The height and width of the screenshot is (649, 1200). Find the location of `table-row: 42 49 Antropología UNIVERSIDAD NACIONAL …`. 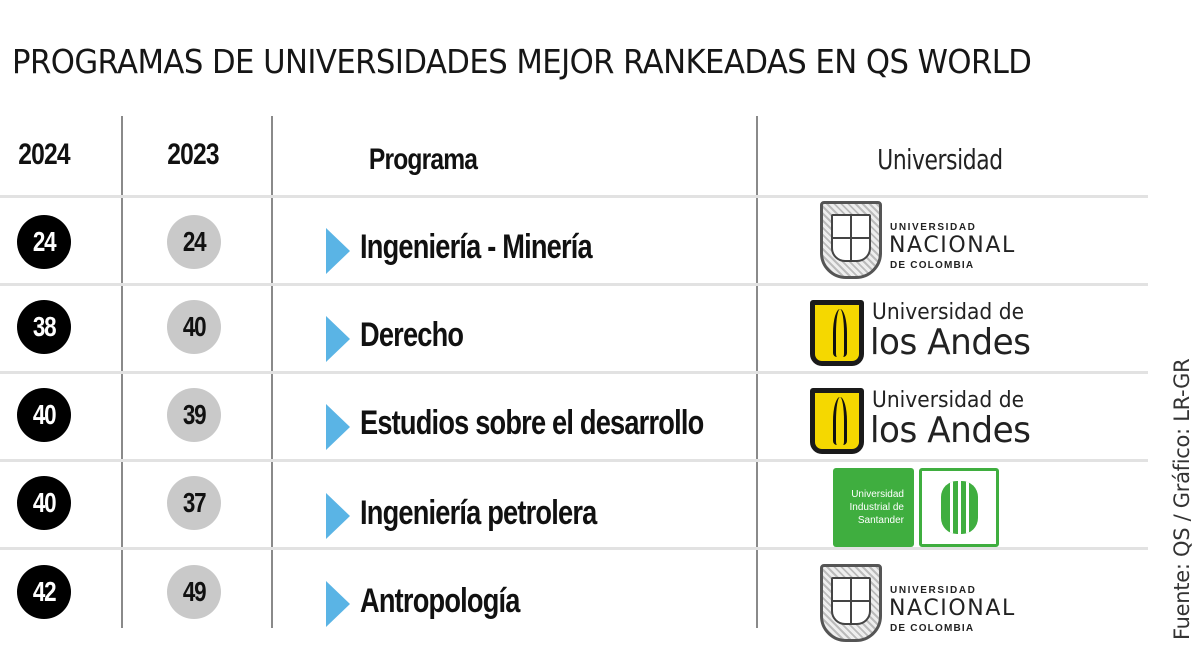

table-row: 42 49 Antropología UNIVERSIDAD NACIONAL … is located at coordinates (574, 596).